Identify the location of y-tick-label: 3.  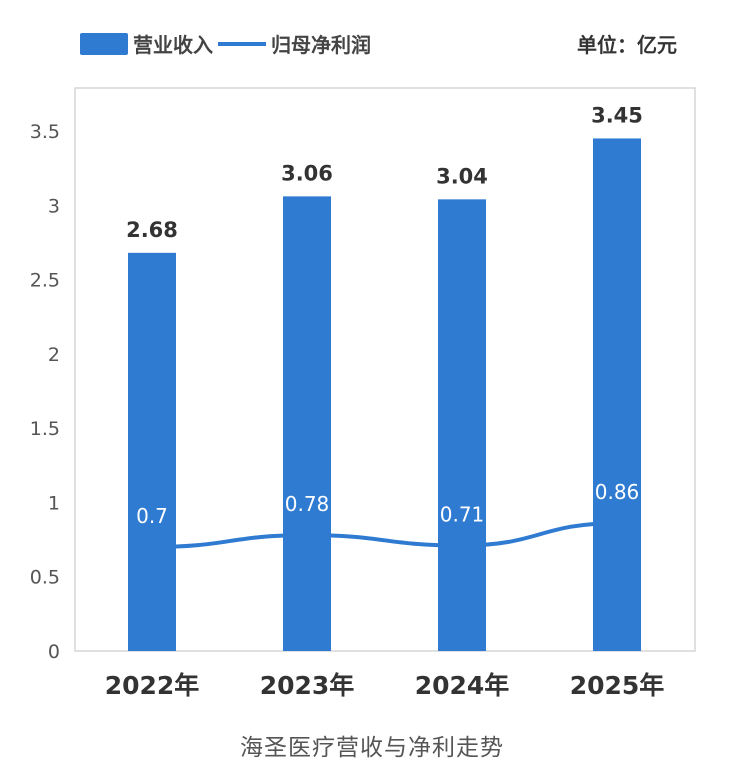
(54, 206).